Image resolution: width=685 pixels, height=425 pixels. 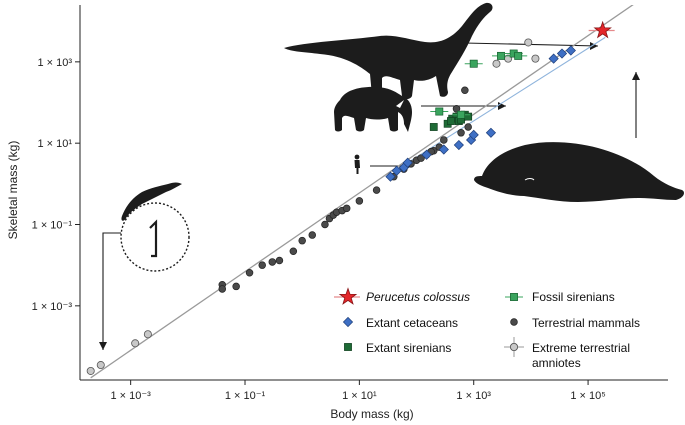 I want to click on y-tick-label-0: 1 × 10⁻³, so click(x=52, y=307).